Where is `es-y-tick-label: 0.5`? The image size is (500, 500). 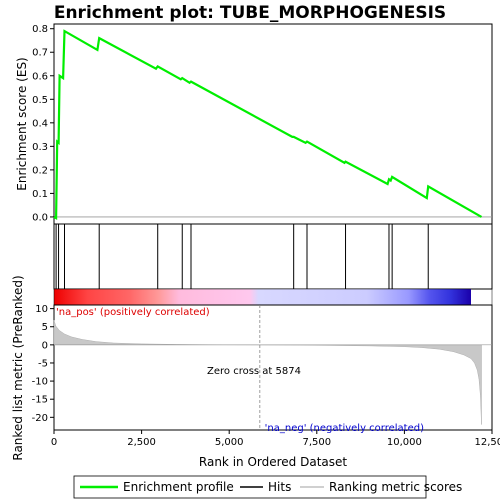 es-y-tick-label: 0.5 is located at coordinates (40, 100).